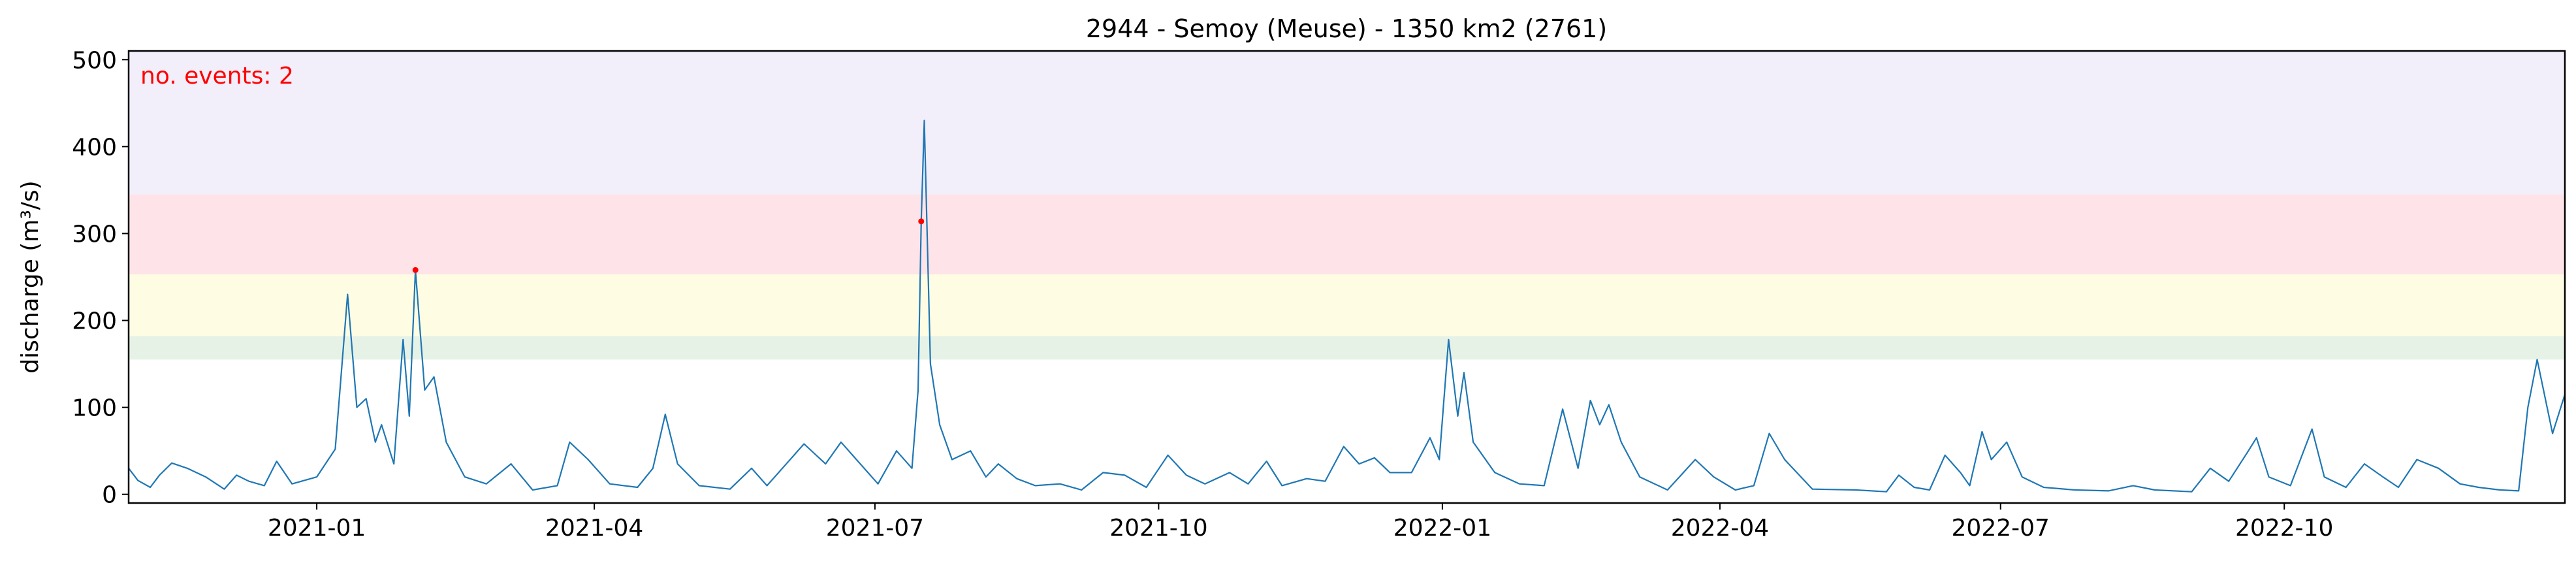 The width and height of the screenshot is (2576, 569). I want to click on y-axis: 0 100 200 300 400 500, so click(101, 278).